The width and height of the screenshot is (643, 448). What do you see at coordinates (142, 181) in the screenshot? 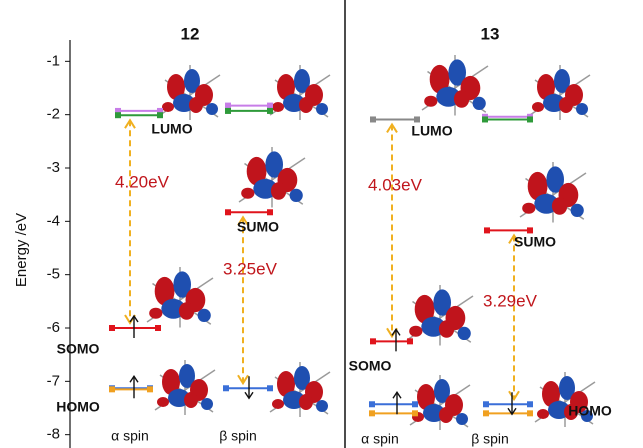
I see `gap-label: 4.20eV` at bounding box center [142, 181].